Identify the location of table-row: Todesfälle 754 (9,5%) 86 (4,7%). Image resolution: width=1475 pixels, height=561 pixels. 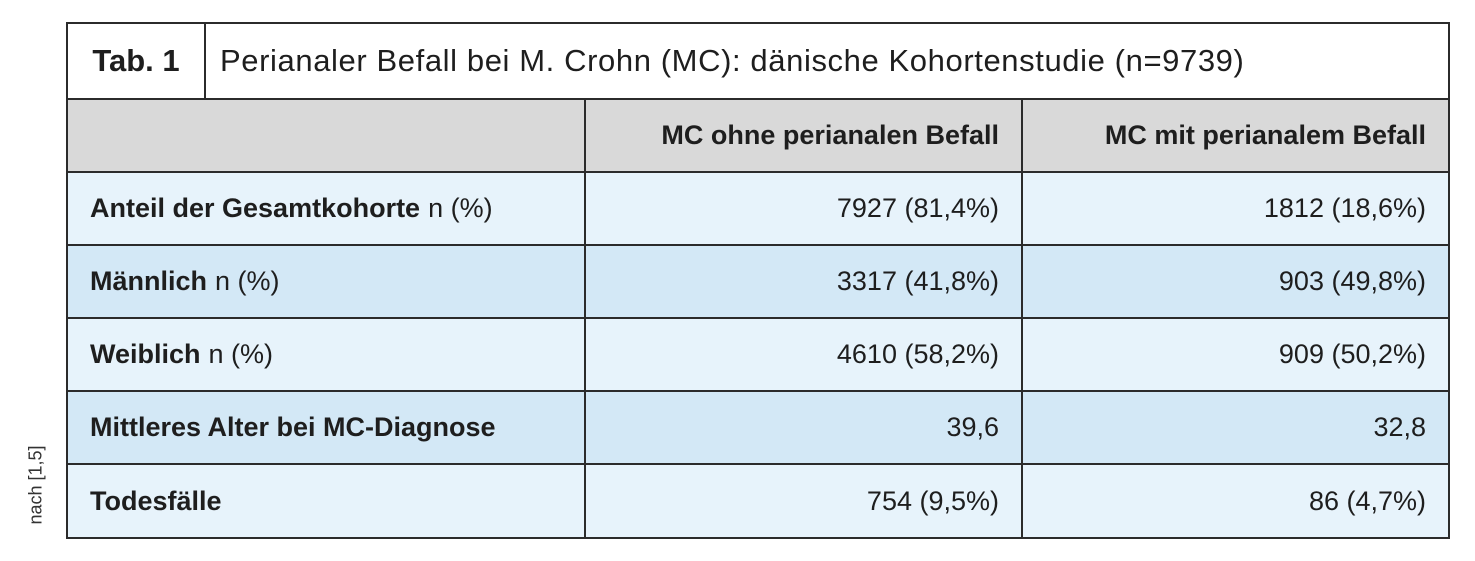
(758, 501).